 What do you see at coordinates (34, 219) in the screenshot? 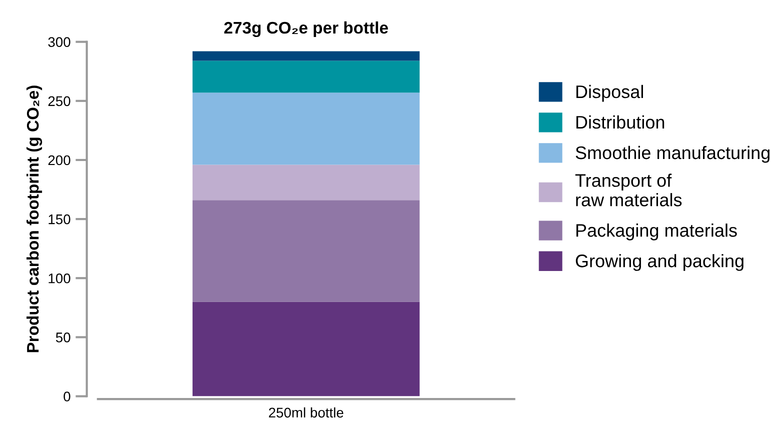
I see `y-axis-title: Product carbon footprint (g CO₂e)` at bounding box center [34, 219].